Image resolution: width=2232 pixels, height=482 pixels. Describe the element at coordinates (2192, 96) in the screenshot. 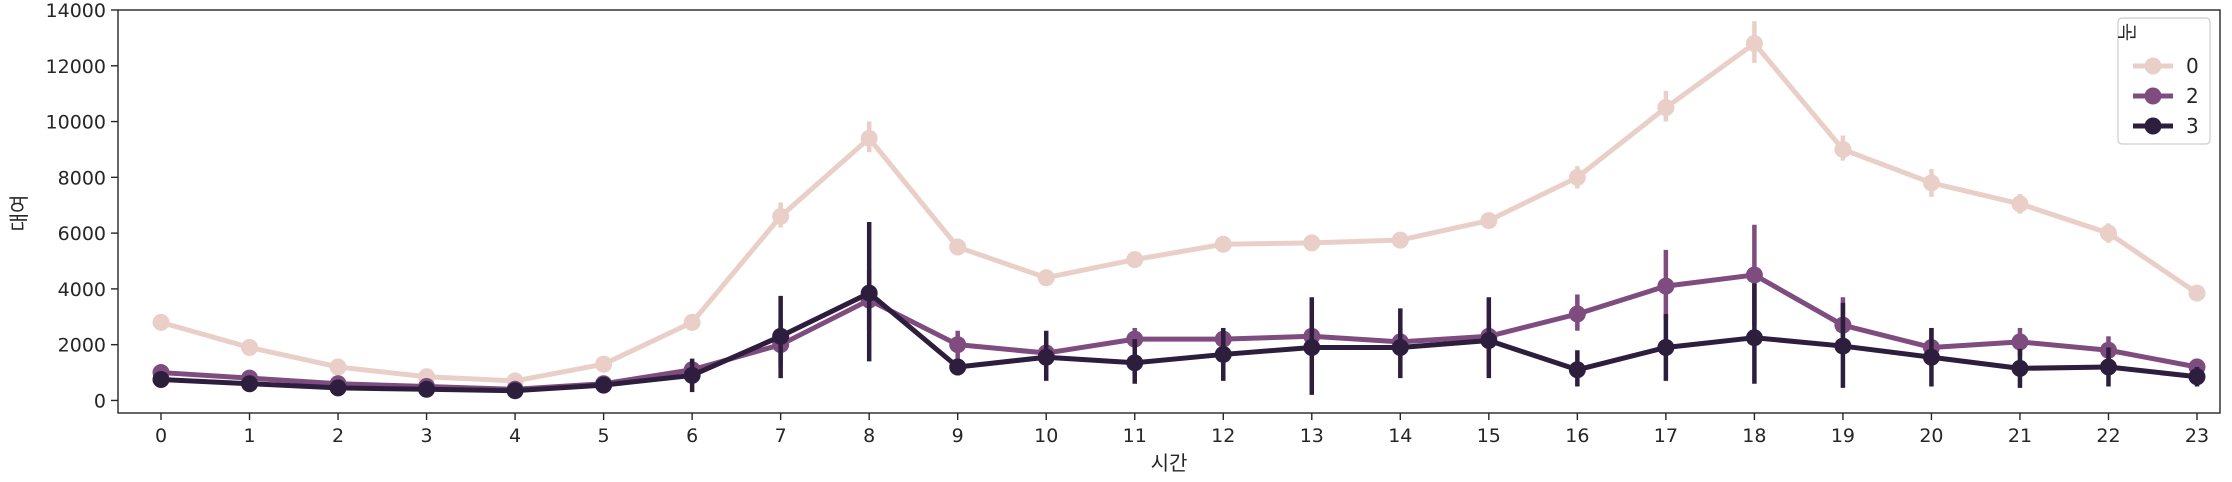

I see `legend-label: 2` at that location.